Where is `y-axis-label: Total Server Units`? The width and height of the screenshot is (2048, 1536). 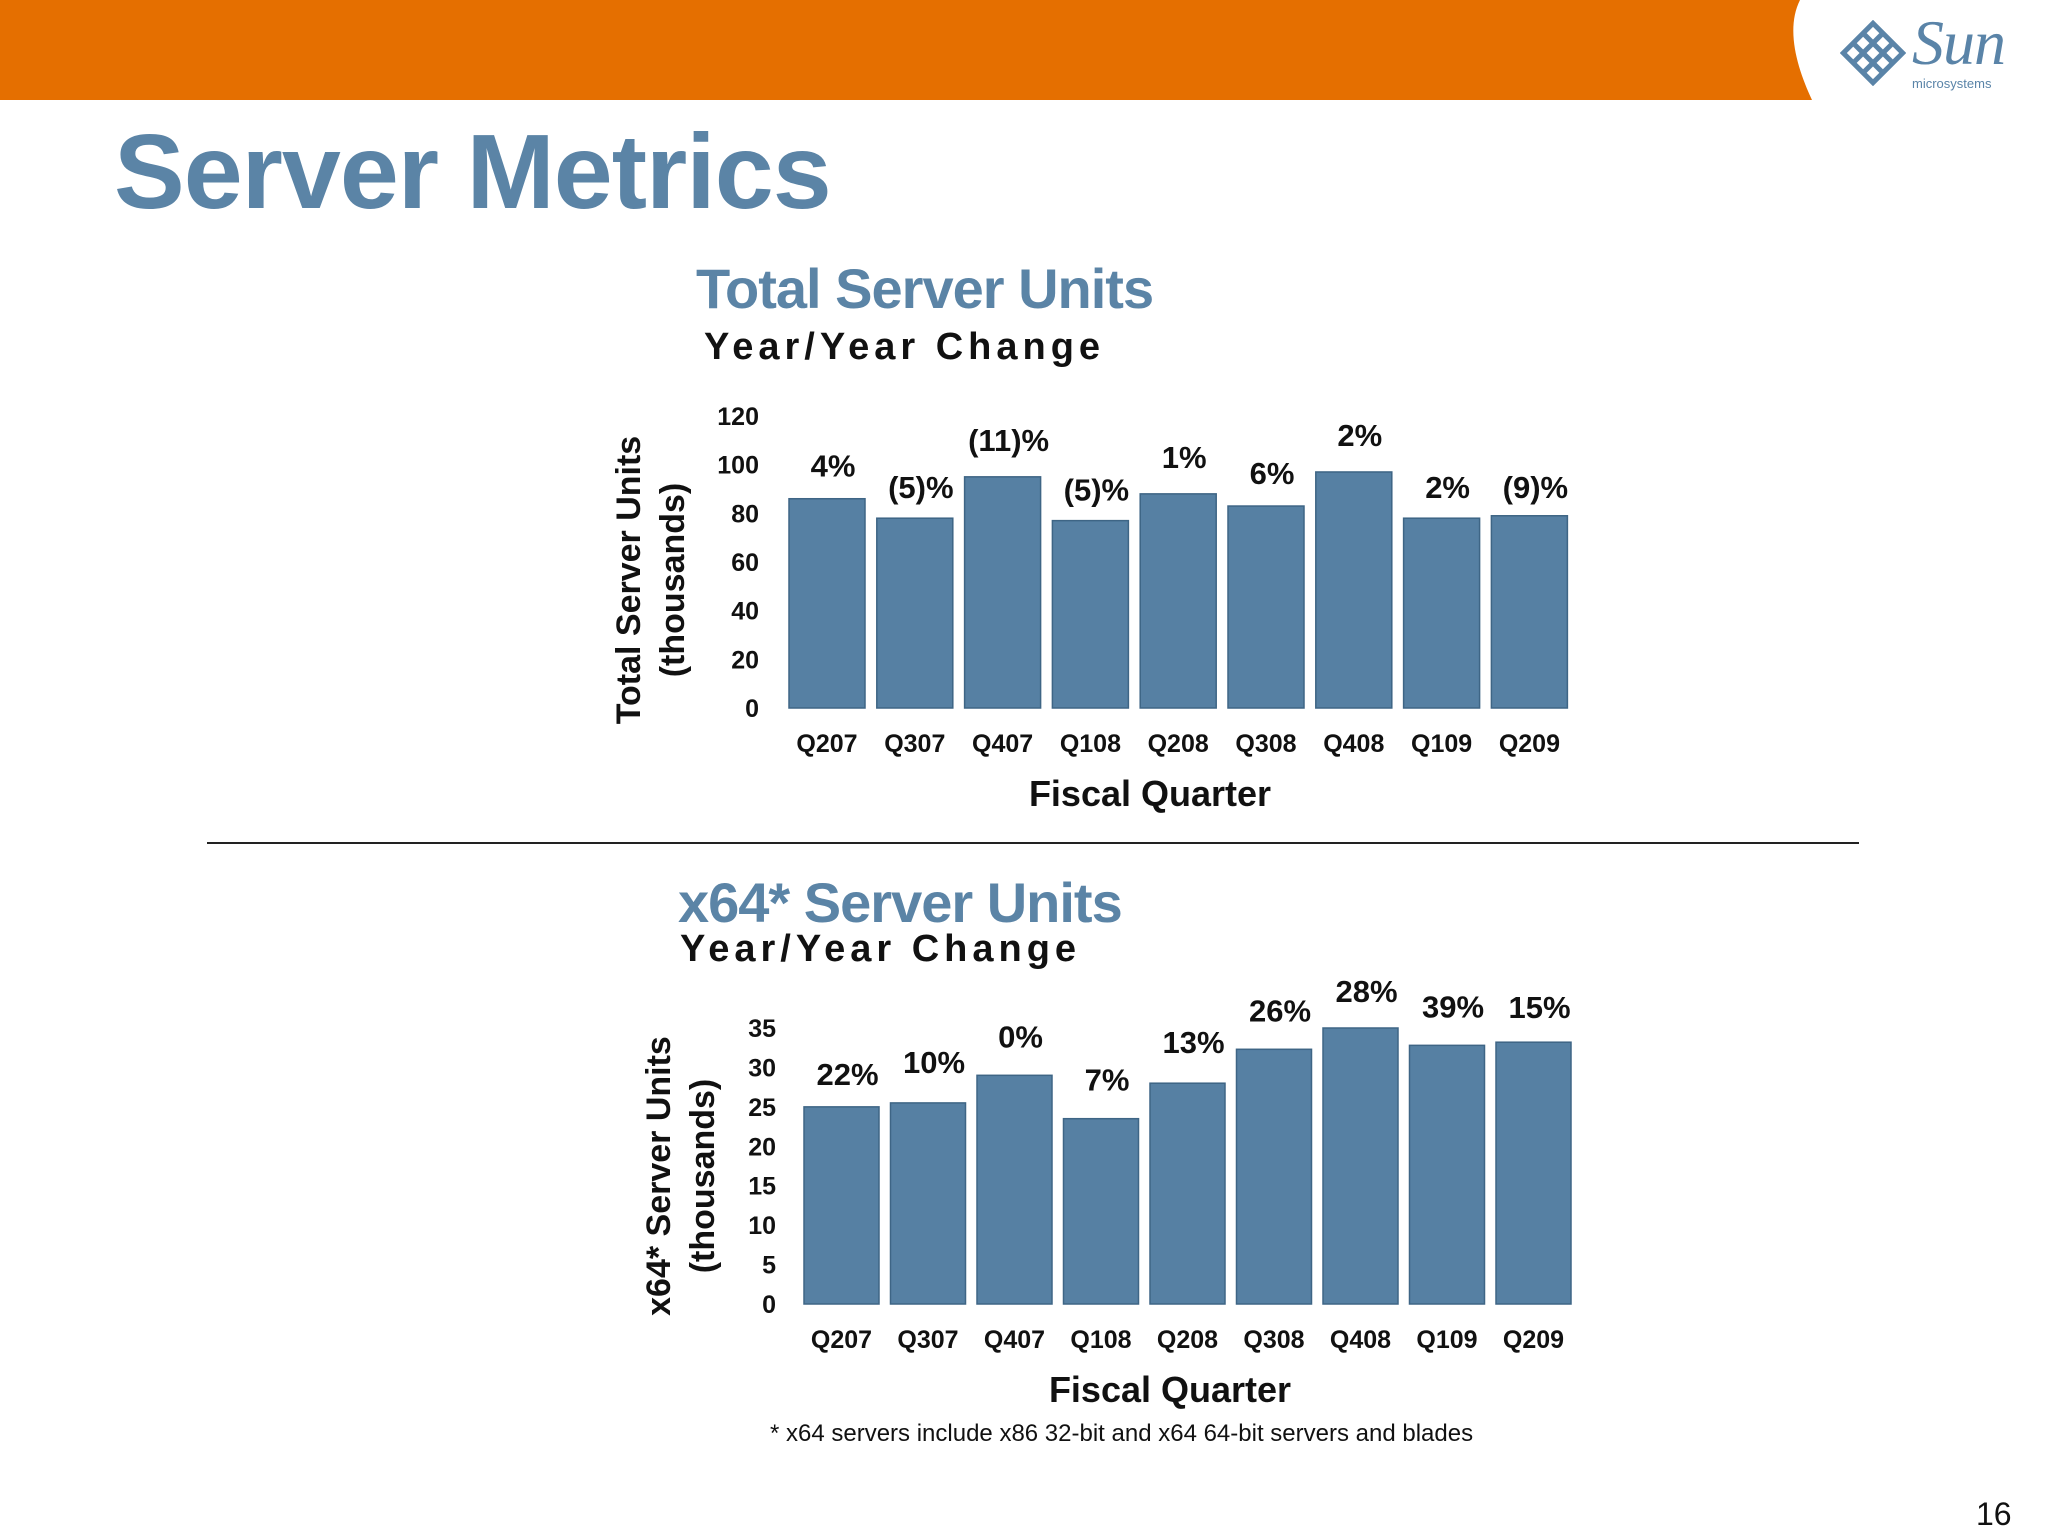
y-axis-label: Total Server Units is located at coordinates (629, 580).